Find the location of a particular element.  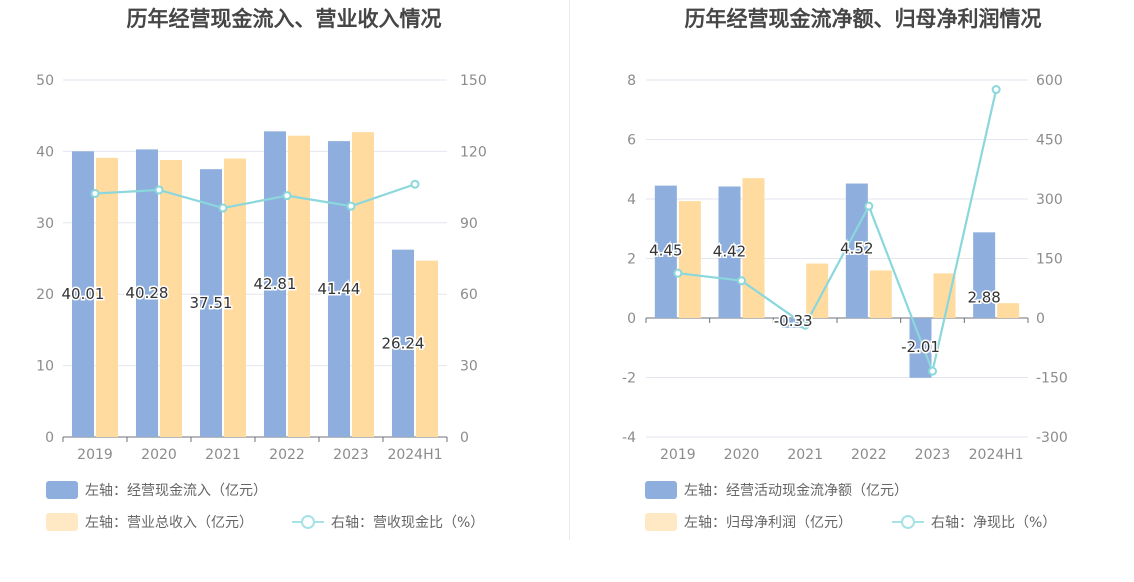

data-label: 37.51 is located at coordinates (211, 303).